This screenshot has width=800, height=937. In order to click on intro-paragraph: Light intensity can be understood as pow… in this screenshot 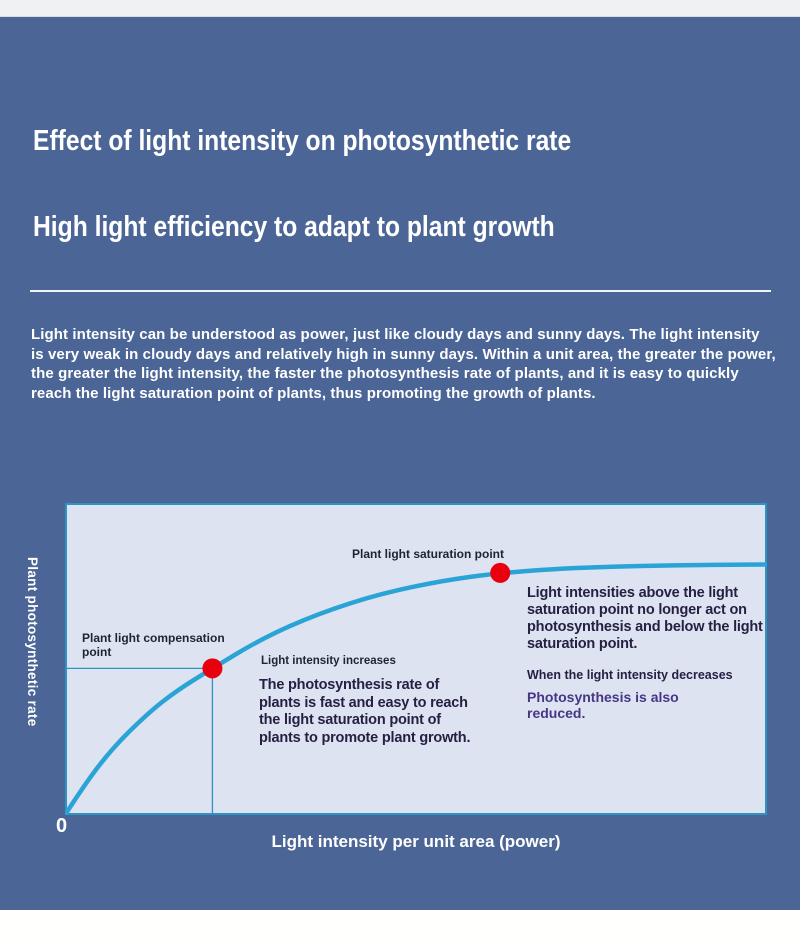, I will do `click(403, 364)`.